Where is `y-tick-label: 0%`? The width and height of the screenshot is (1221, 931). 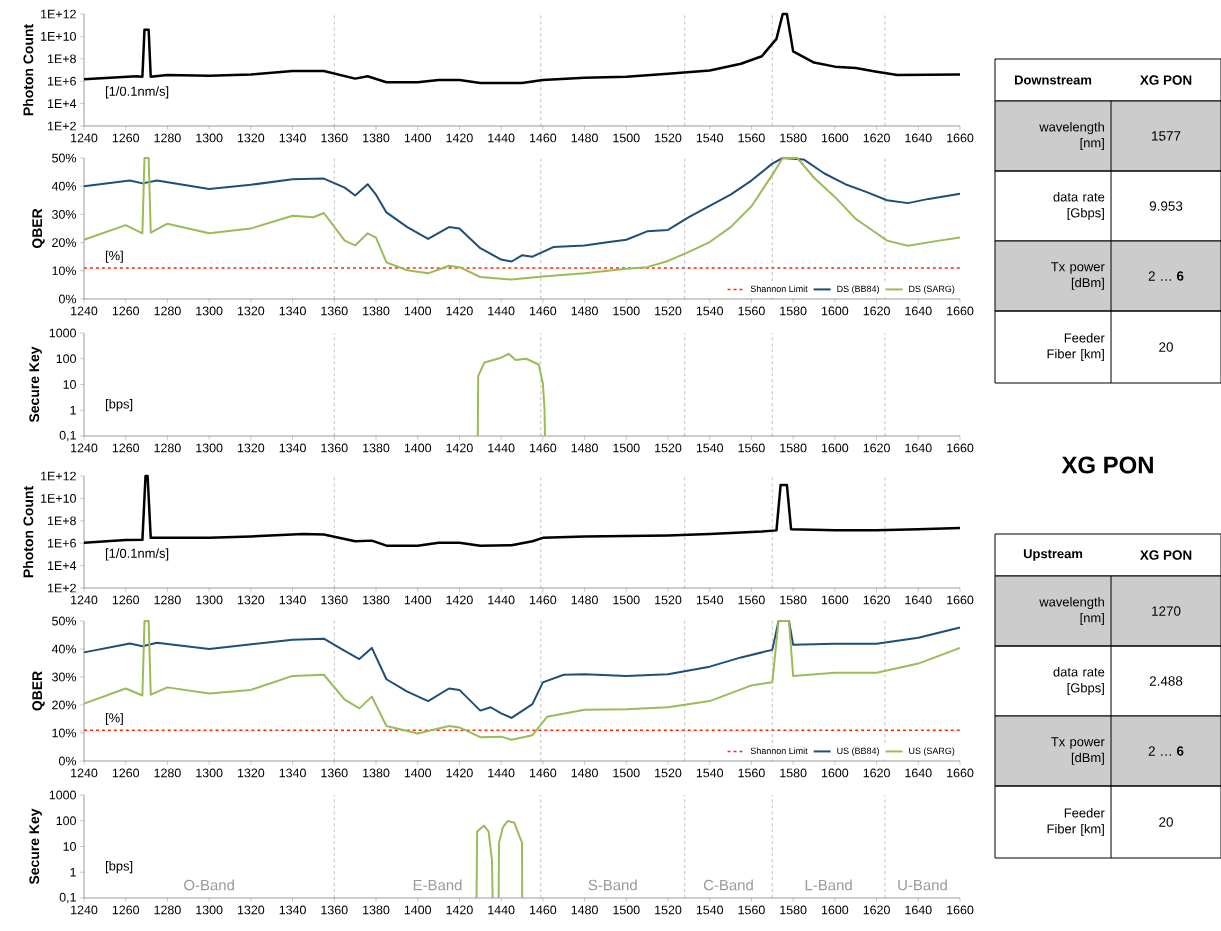 y-tick-label: 0% is located at coordinates (67, 761).